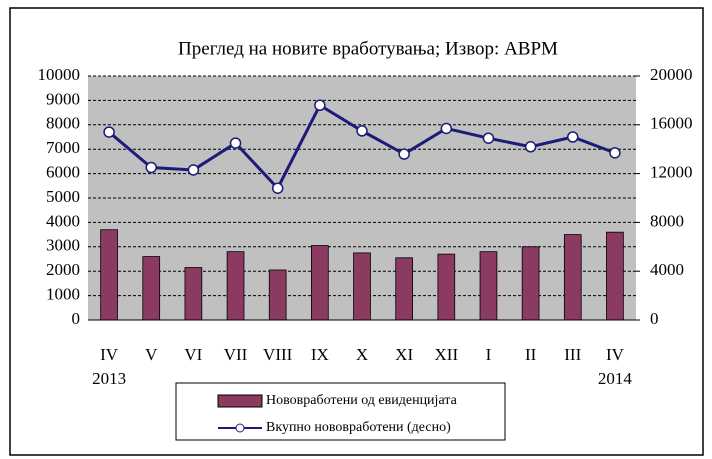 The image size is (712, 459). I want to click on y-tick-label: 2000, so click(63, 269).